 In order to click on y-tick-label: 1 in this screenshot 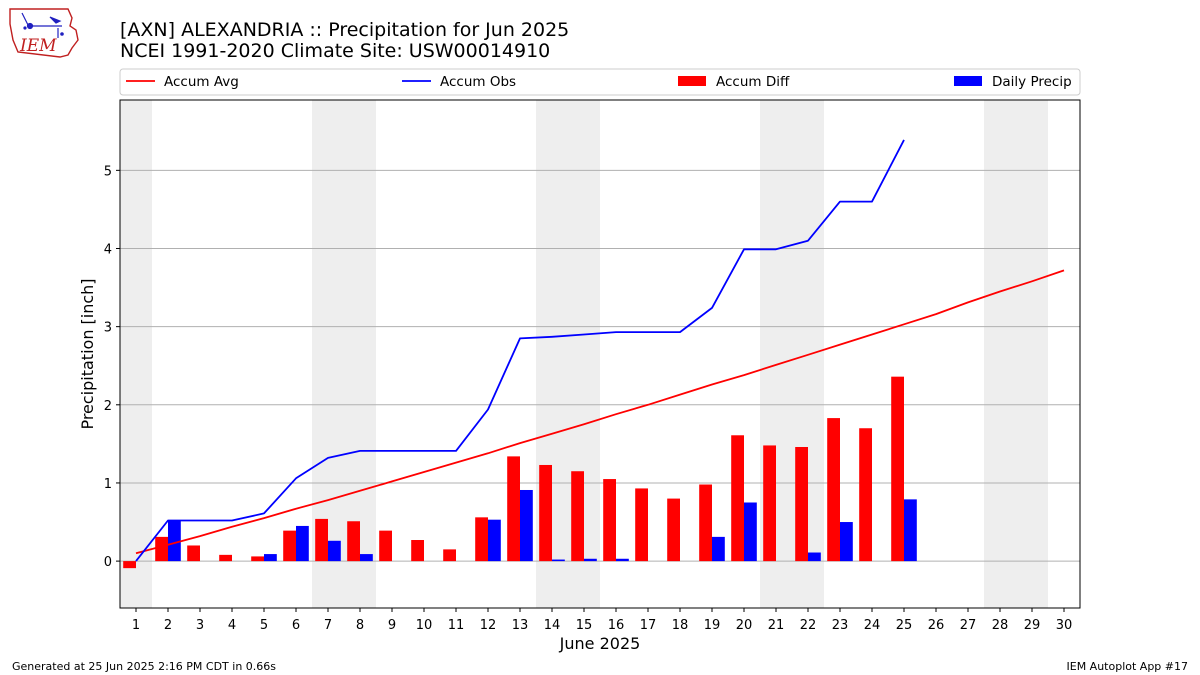, I will do `click(108, 484)`.